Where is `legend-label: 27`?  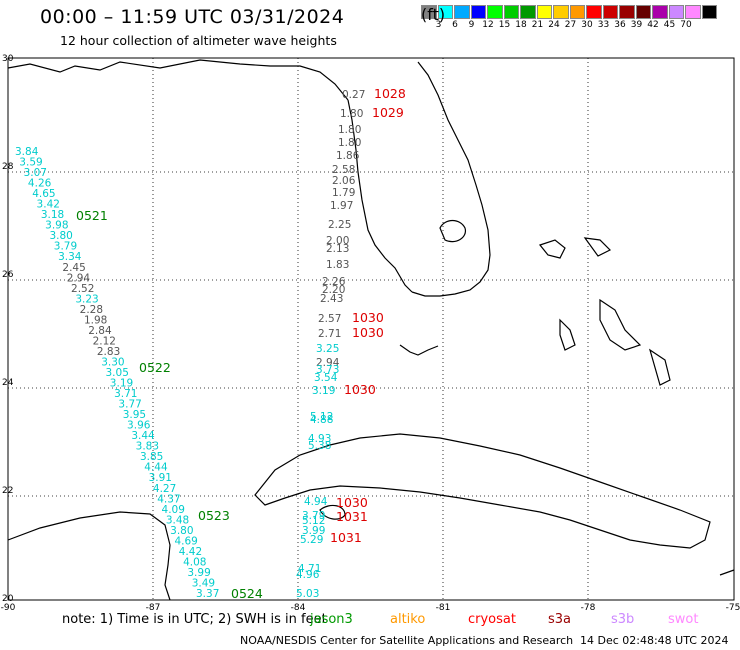 legend-label: 27 is located at coordinates (570, 25).